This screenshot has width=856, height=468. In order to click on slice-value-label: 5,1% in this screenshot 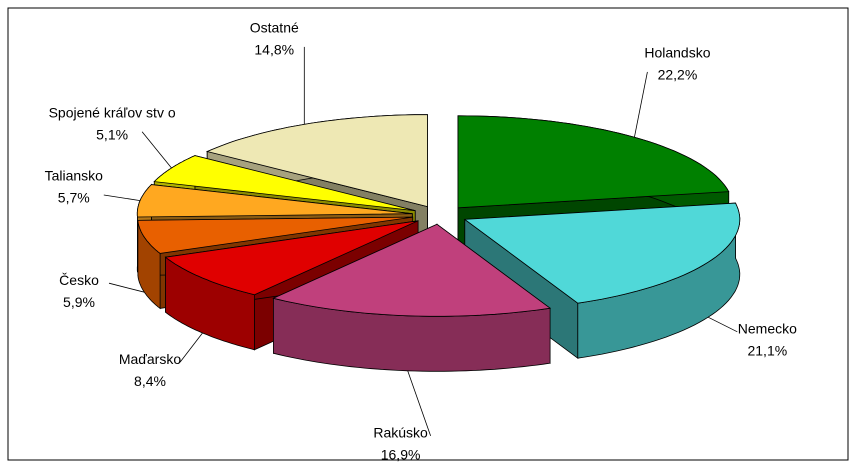, I will do `click(112, 134)`.